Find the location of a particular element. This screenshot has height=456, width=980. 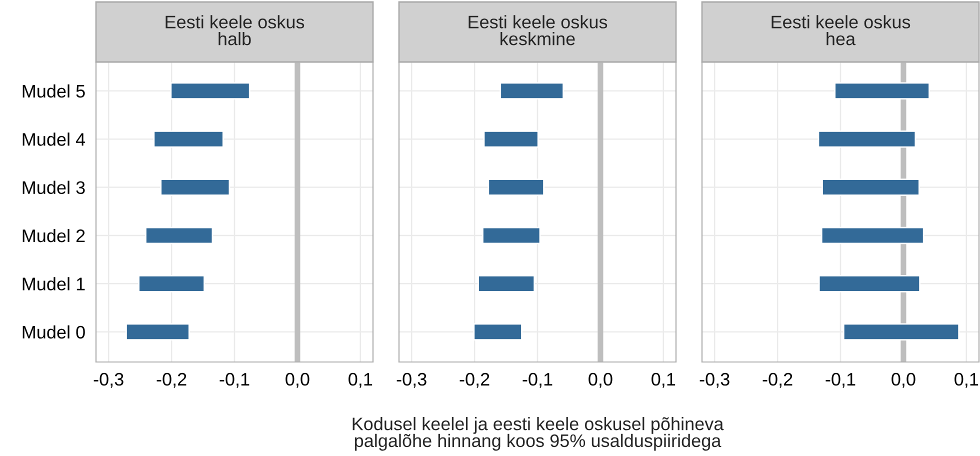

chart-title: Eesti keele oskus halb is located at coordinates (235, 30).